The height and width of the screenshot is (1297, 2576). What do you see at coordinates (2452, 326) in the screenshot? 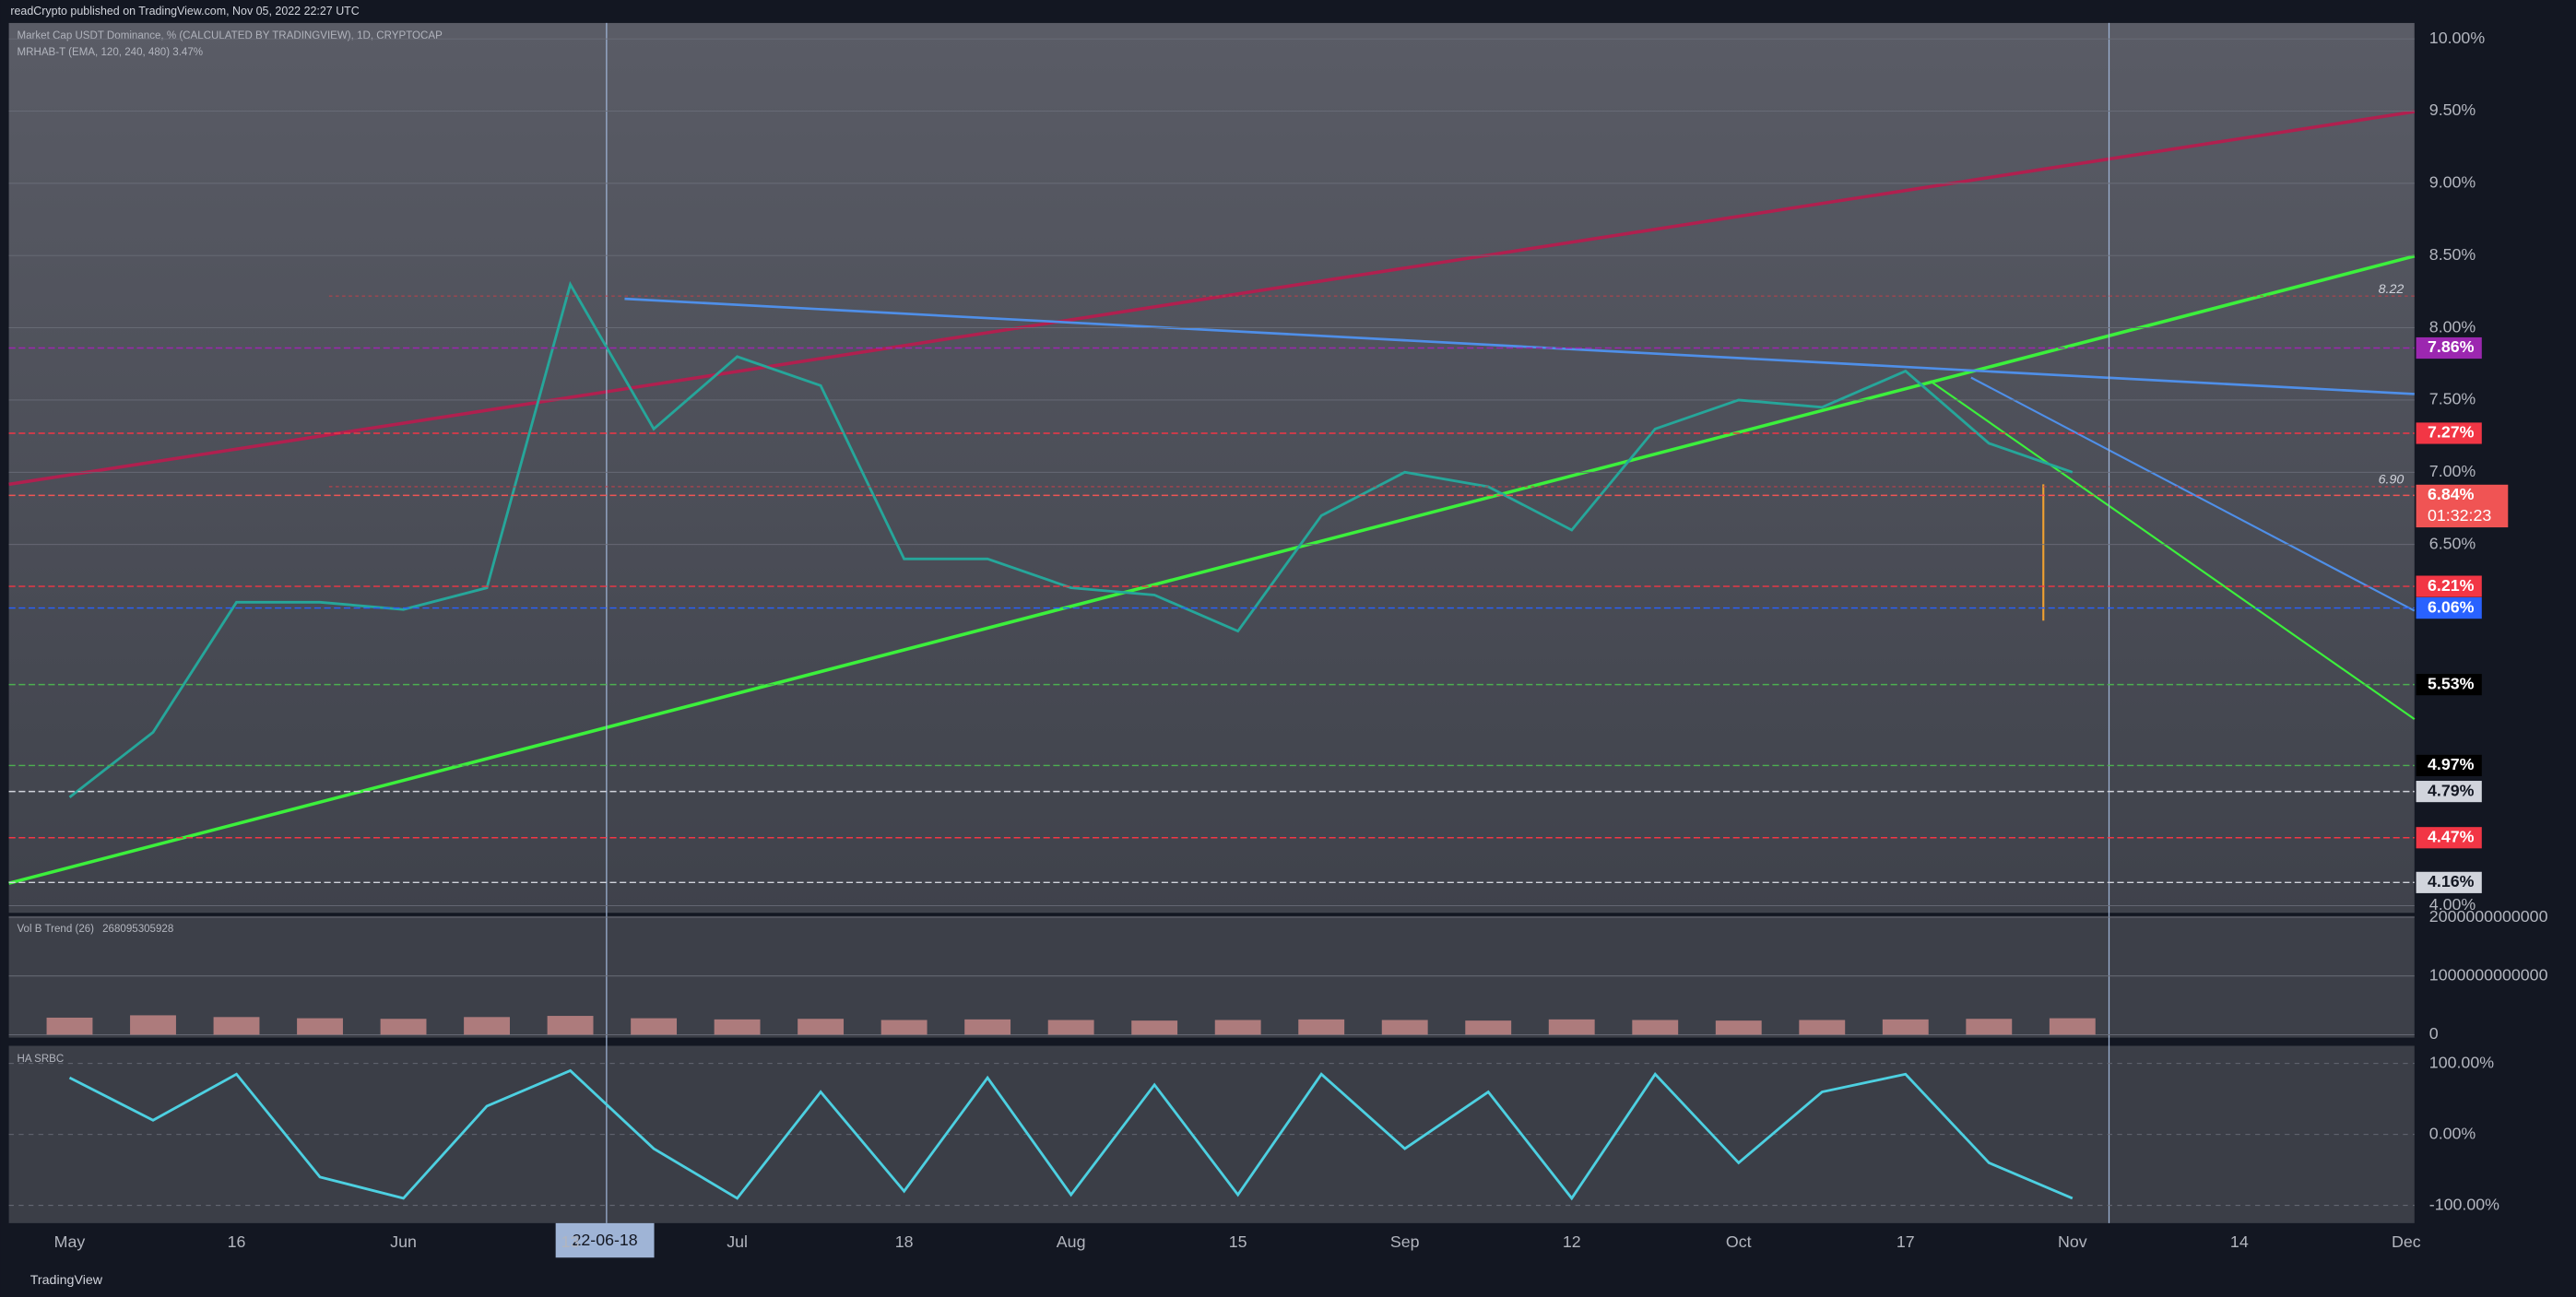
I see `y-tick-label: 8.00%` at bounding box center [2452, 326].